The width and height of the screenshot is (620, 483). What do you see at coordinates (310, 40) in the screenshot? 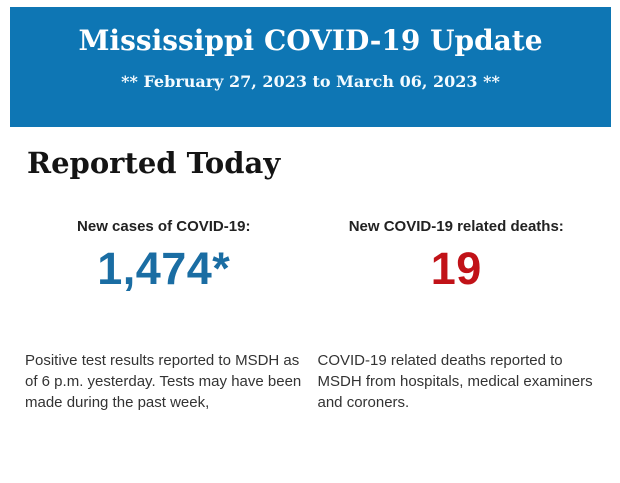
I see `page-title: Mississippi COVID-19 Update` at bounding box center [310, 40].